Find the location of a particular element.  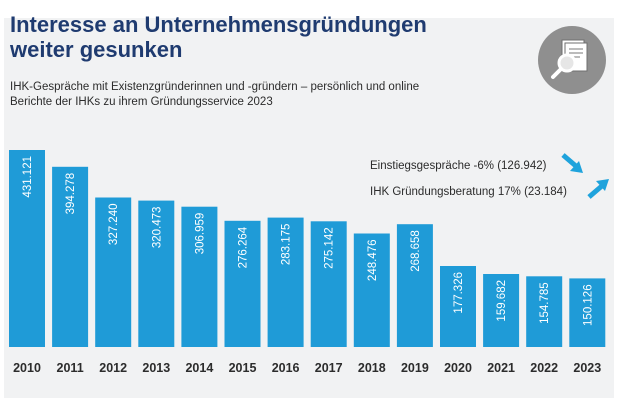

bar-2015 is located at coordinates (242, 283).